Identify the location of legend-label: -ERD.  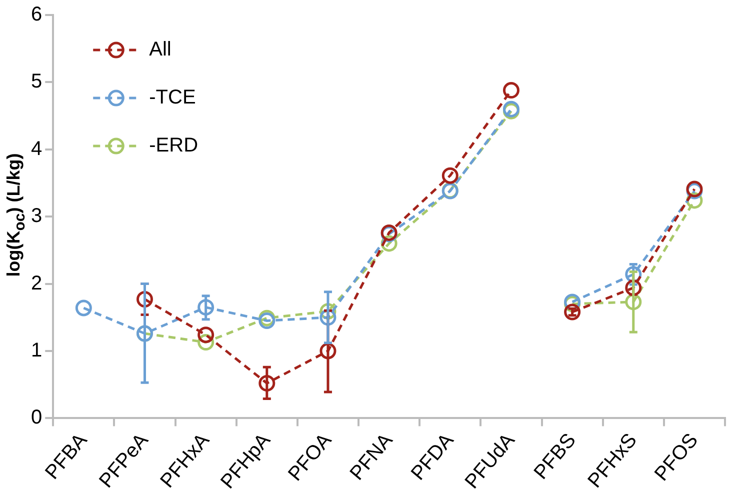
(173, 145).